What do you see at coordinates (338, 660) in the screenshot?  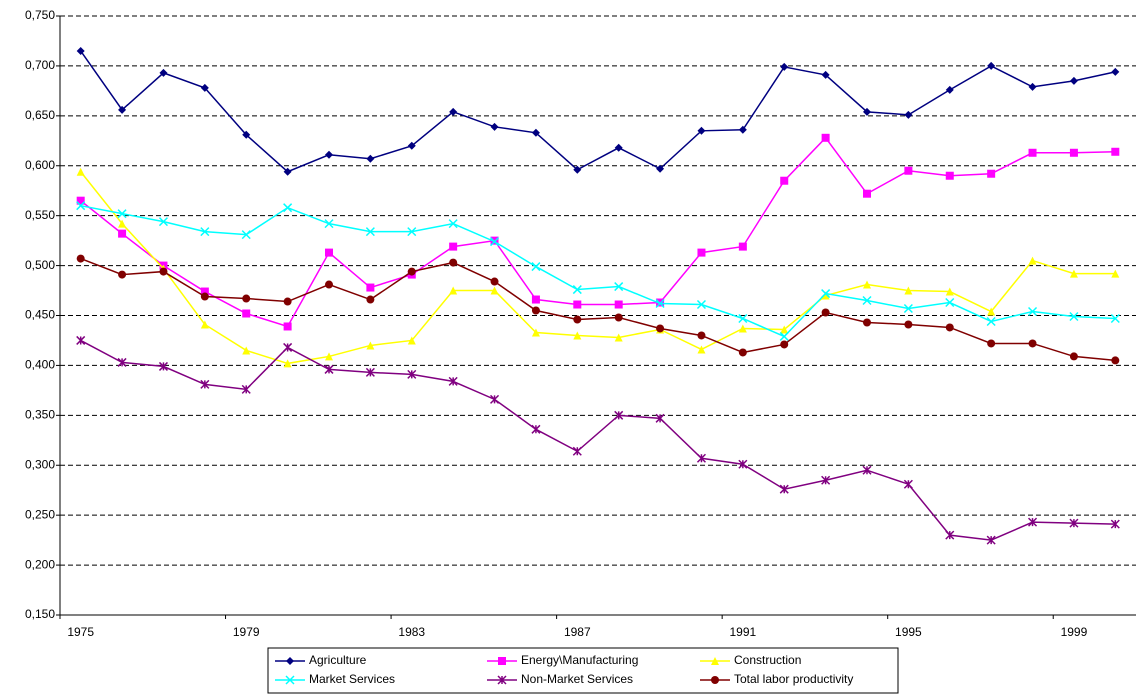 I see `legend-label: Agriculture` at bounding box center [338, 660].